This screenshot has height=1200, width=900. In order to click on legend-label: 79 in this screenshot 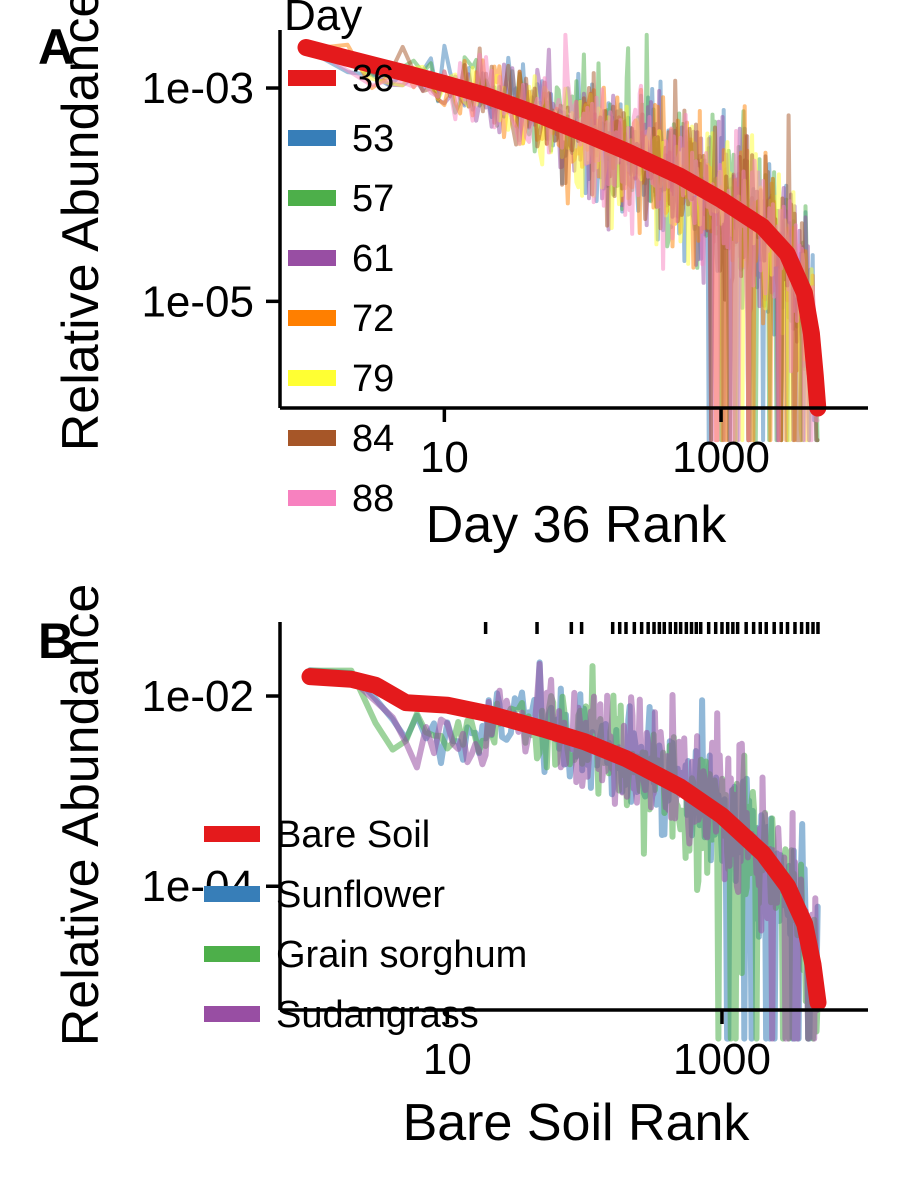, I will do `click(373, 379)`.